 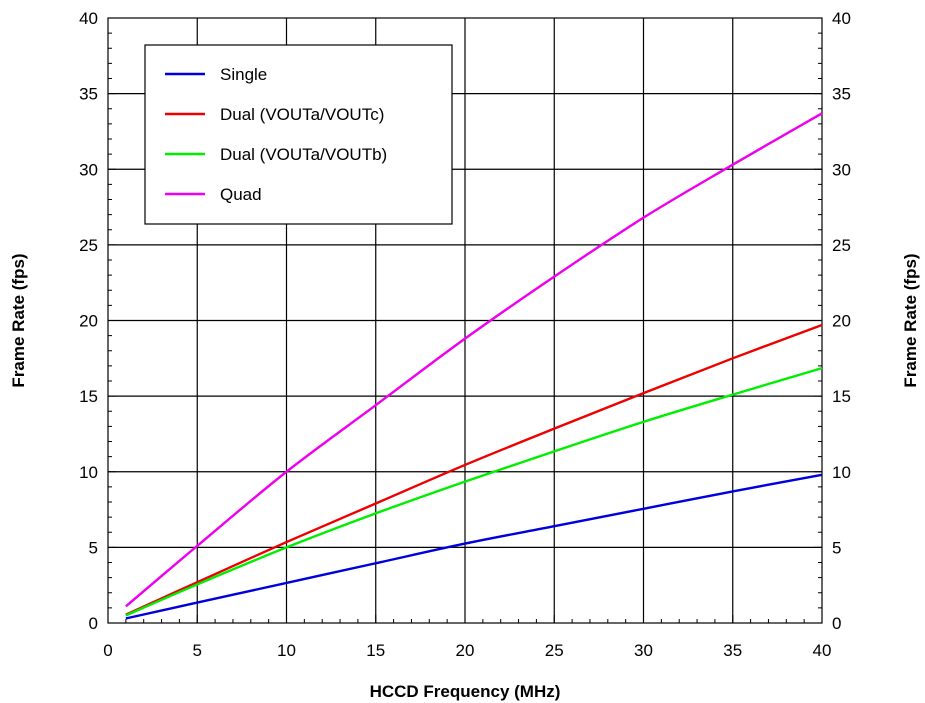 I want to click on y-tick-label-left: 35, so click(x=88, y=94).